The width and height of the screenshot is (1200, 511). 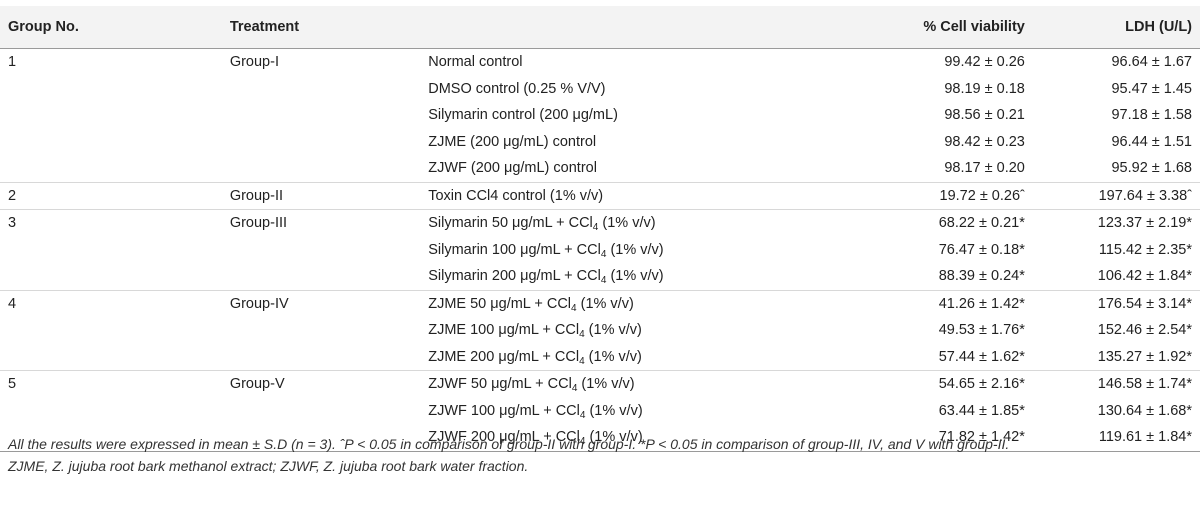 I want to click on treatment-text: Silymarin control (200 μg/mL), so click(x=523, y=115).